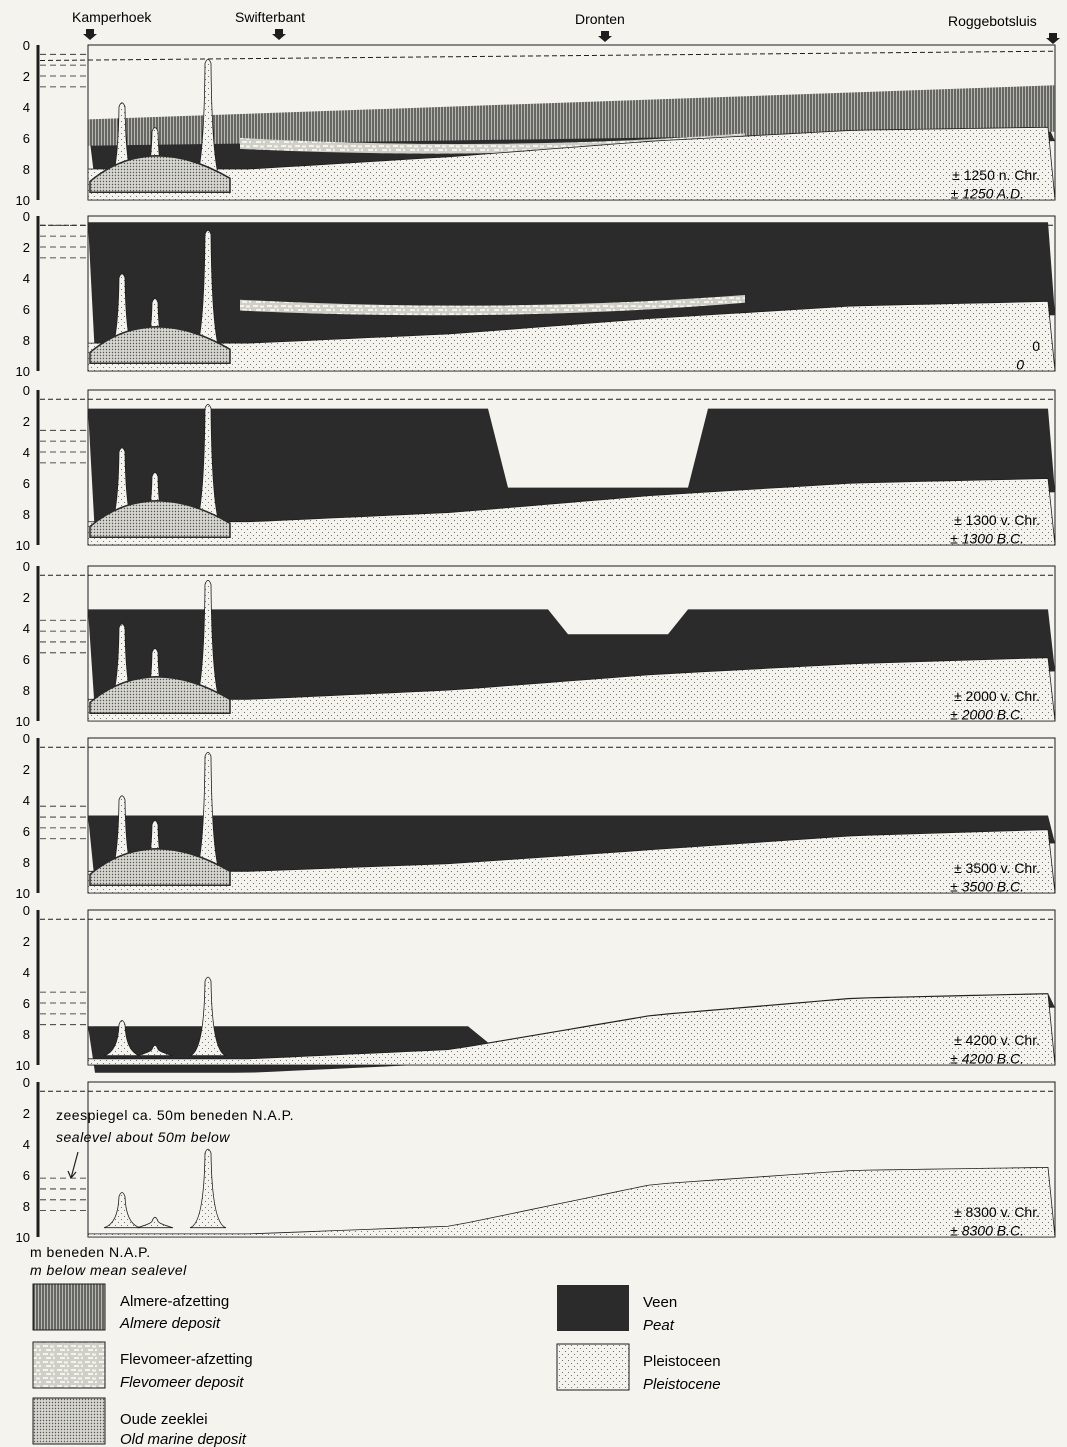  I want to click on legend-swatch-almere, so click(69, 1307).